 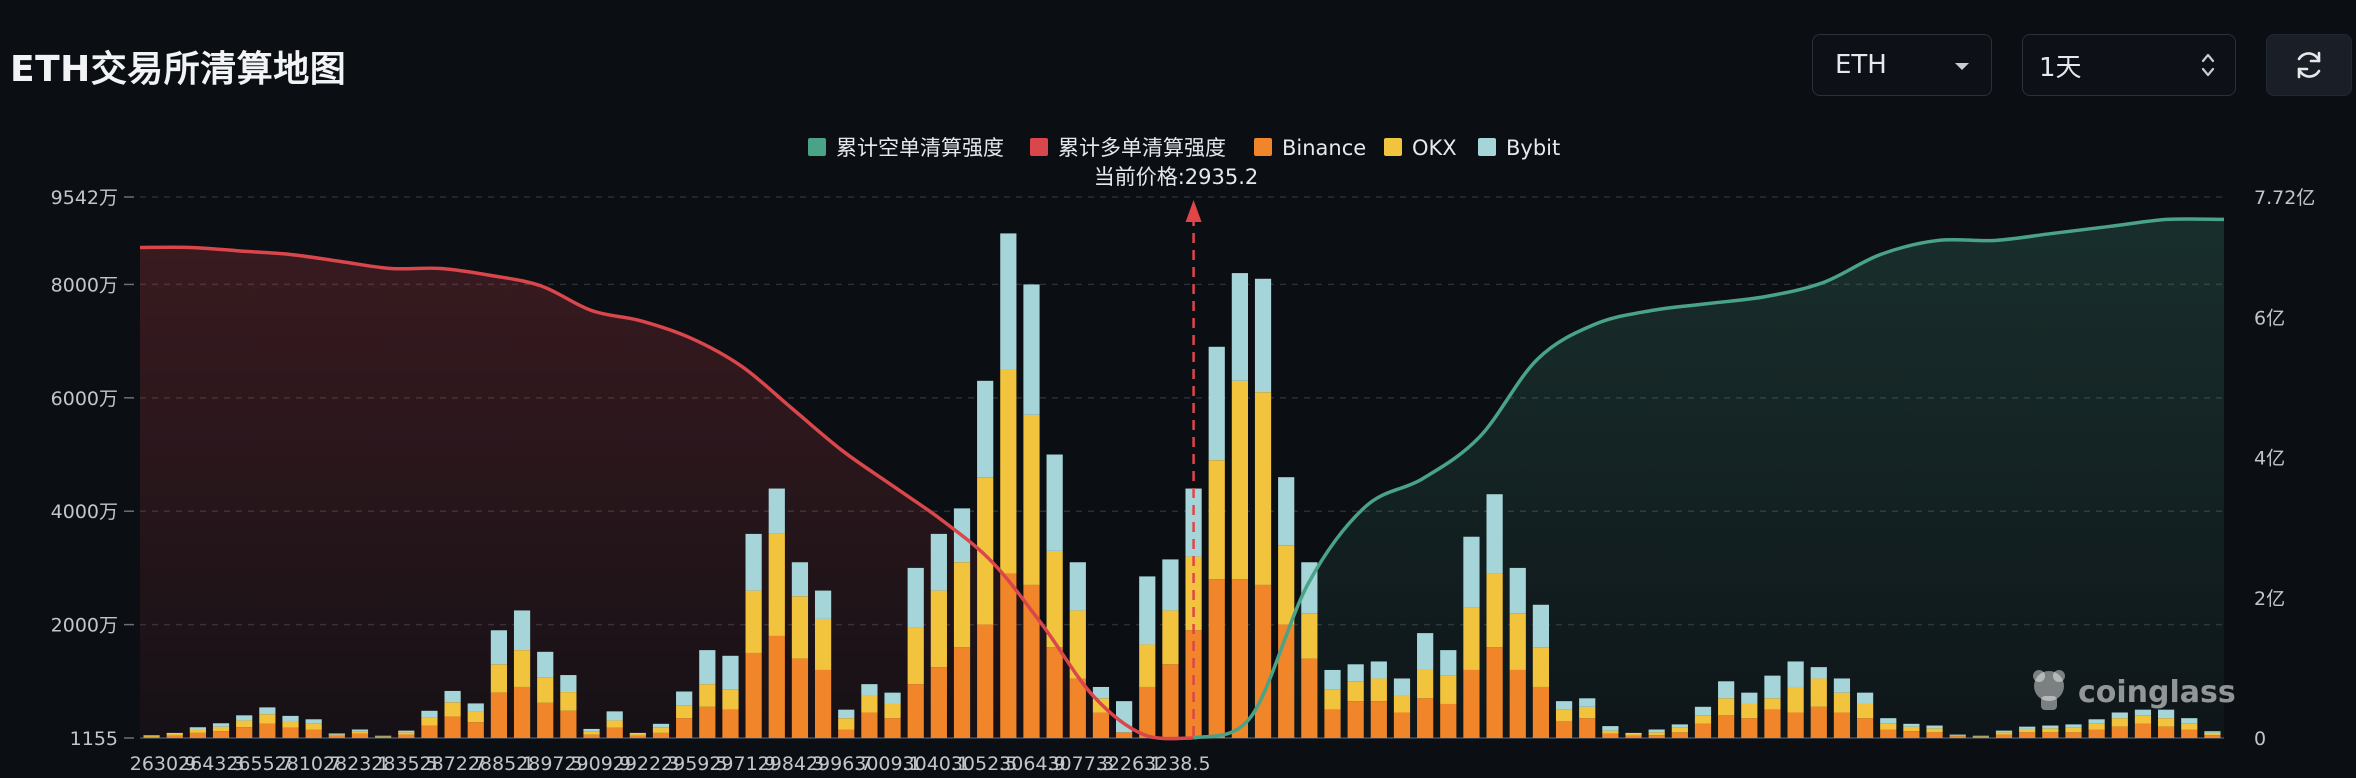 What do you see at coordinates (1142, 148) in the screenshot?
I see `legend-label: 累计多单清算强度` at bounding box center [1142, 148].